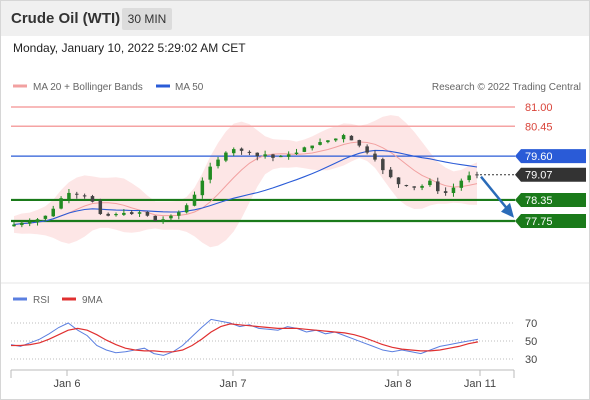 The image size is (590, 400). Describe the element at coordinates (507, 210) in the screenshot. I see `forecast-arrow-head` at that location.